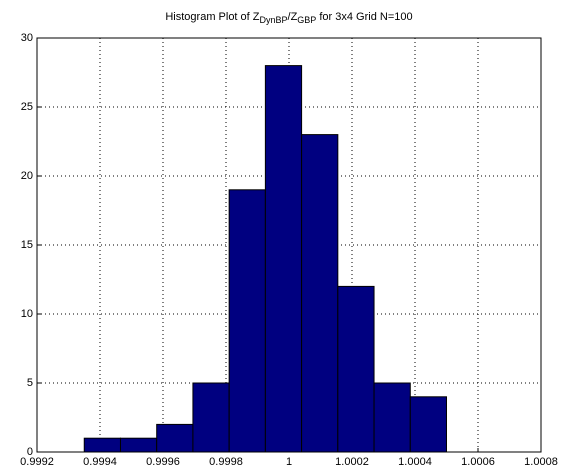 This screenshot has height=470, width=575. What do you see at coordinates (306, 20) in the screenshot?
I see `title-subscript: GBP` at bounding box center [306, 20].